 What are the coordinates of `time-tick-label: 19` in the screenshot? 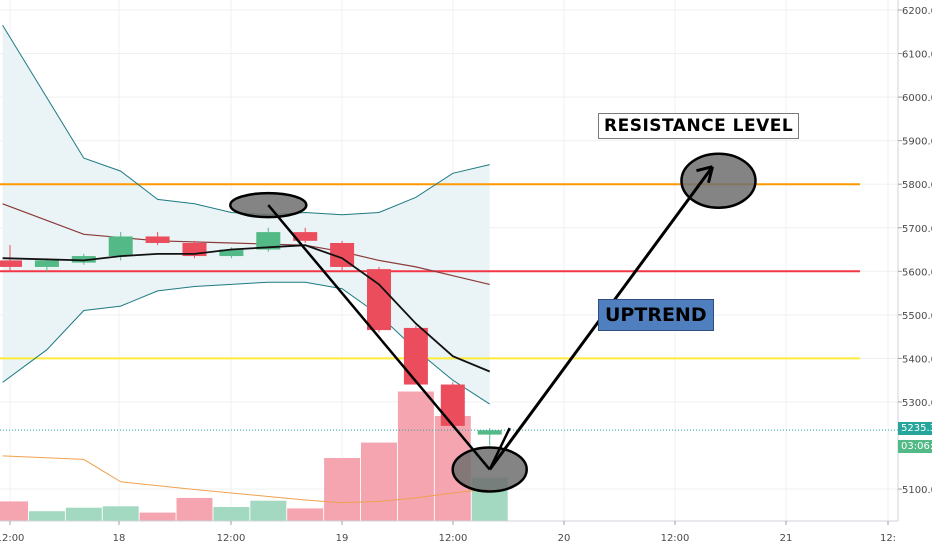 It's located at (342, 538).